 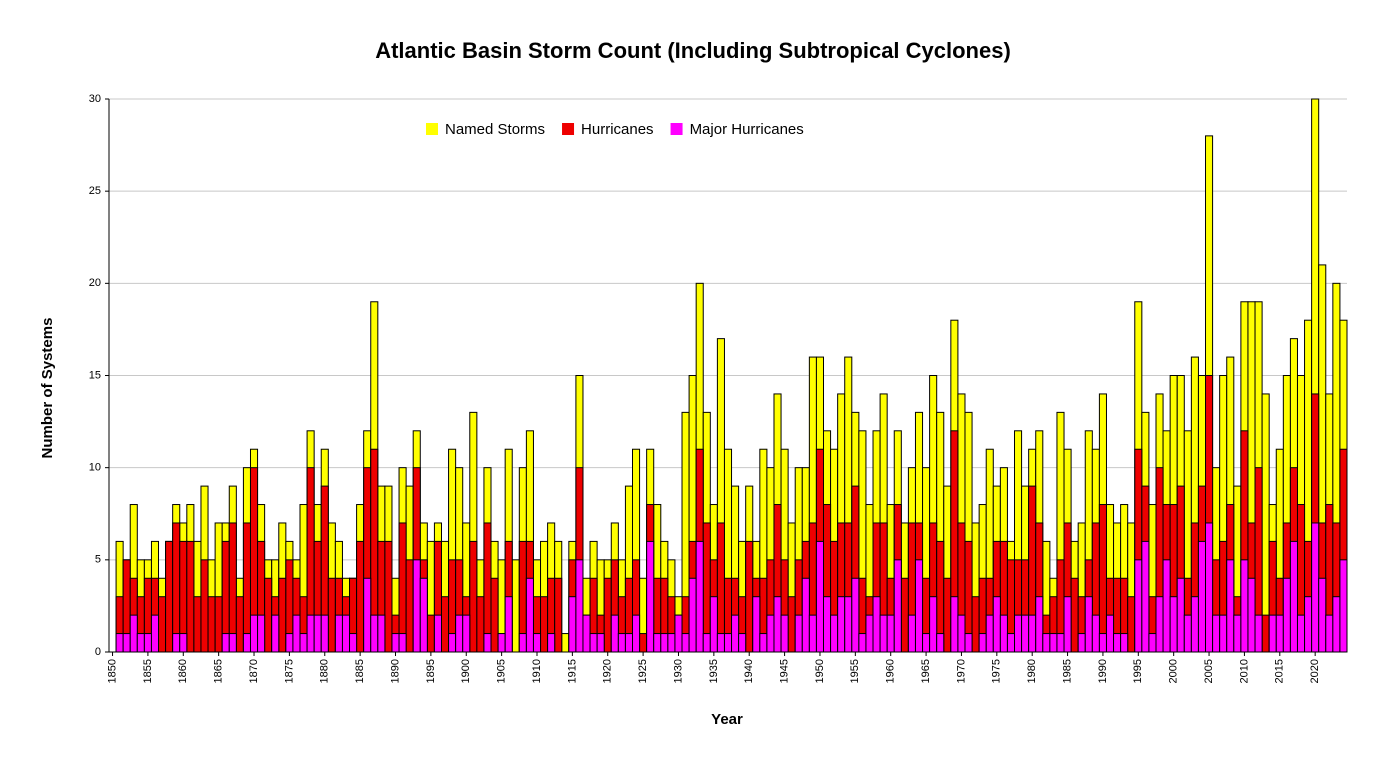 What do you see at coordinates (183, 671) in the screenshot?
I see `x-tick-label: 1860` at bounding box center [183, 671].